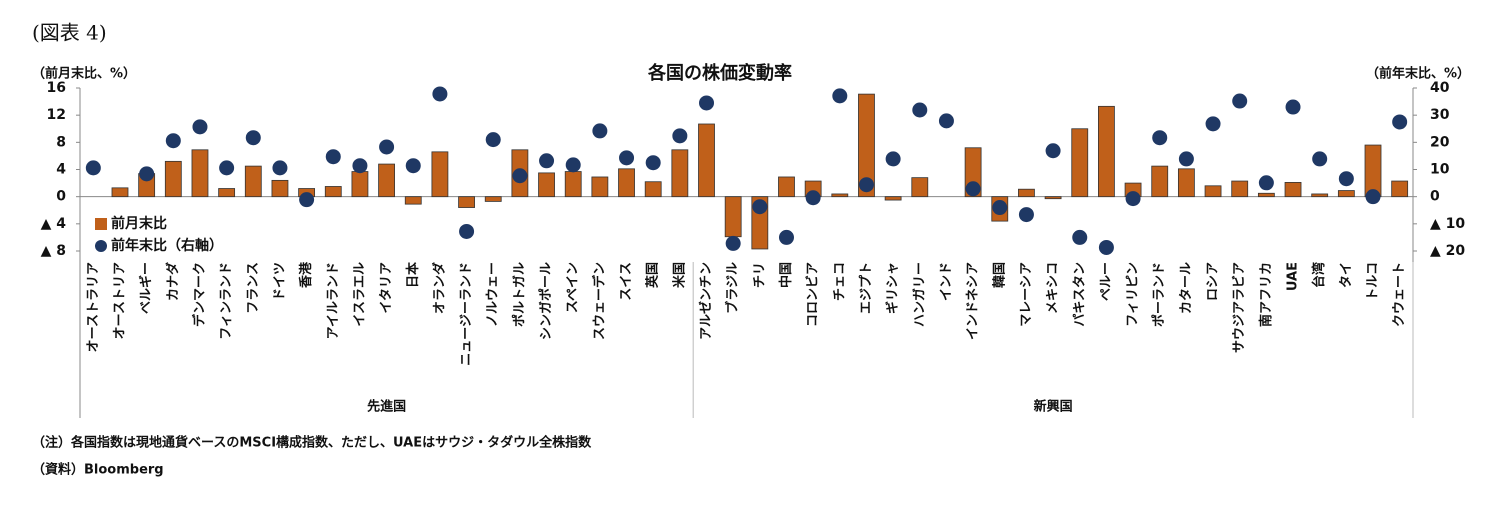  I want to click on note: （資料）Bloomberg, so click(98, 470).